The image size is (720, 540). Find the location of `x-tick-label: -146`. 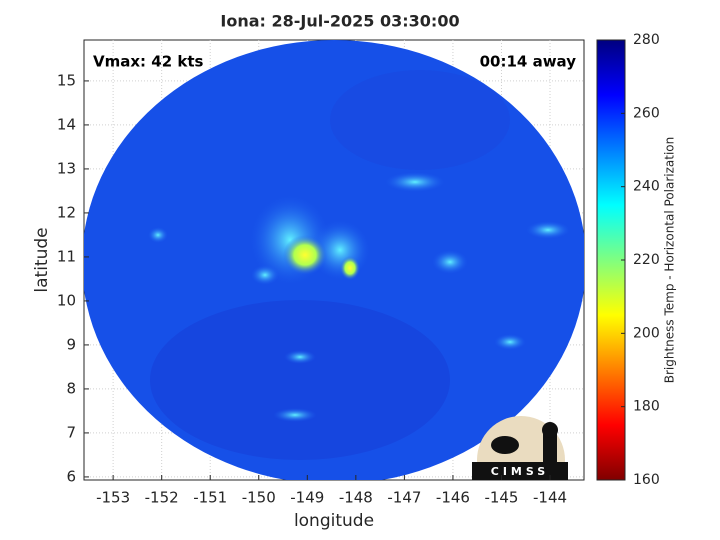

x-tick-label: -146 is located at coordinates (453, 498).